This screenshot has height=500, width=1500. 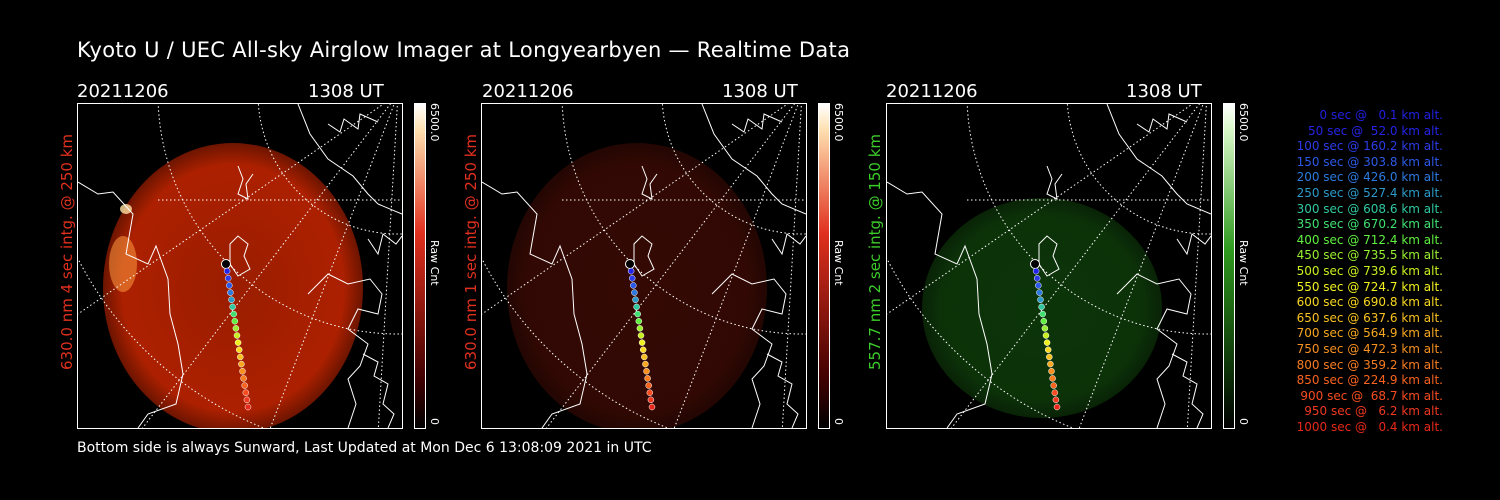 I want to click on legend-entry: 250 sec @ 527.4 km alt., so click(x=1369, y=192).